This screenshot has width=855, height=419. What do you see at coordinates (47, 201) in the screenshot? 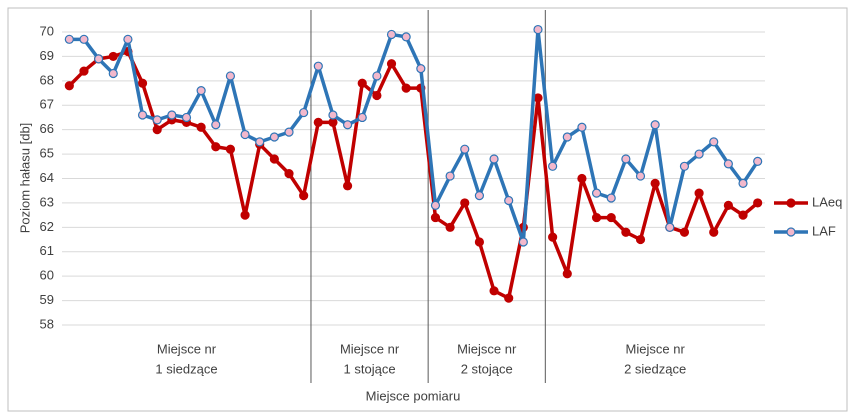
I see `y-tick-label: 63` at bounding box center [47, 201].